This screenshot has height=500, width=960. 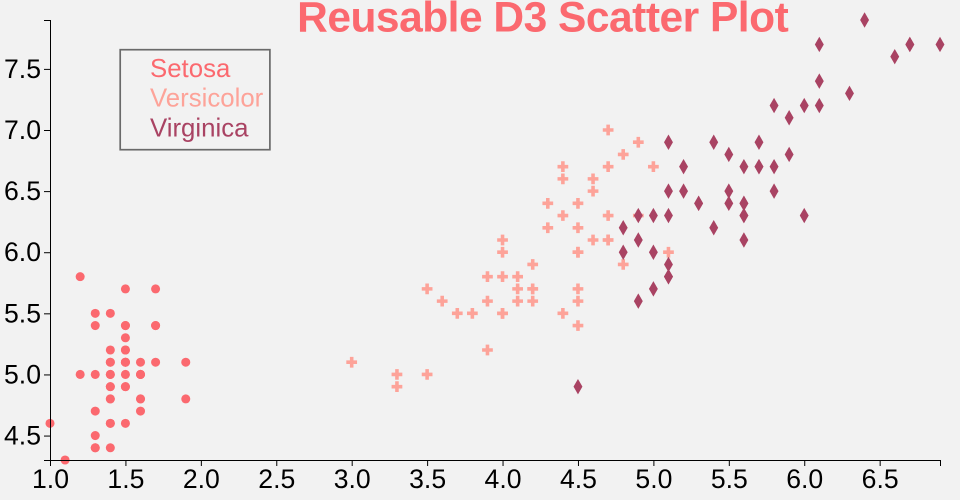 I want to click on svg-text: 7.0, so click(x=22, y=130).